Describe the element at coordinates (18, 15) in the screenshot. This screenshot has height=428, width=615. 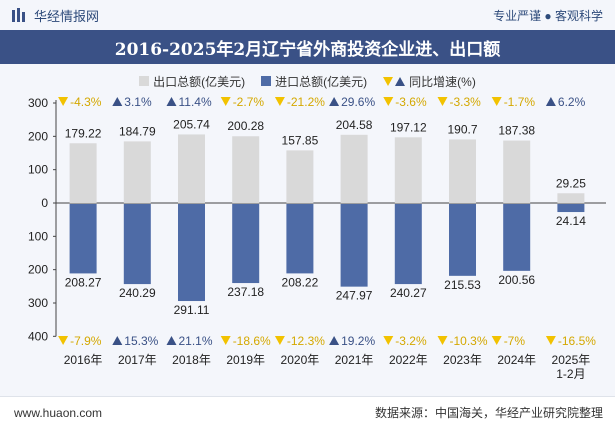
I see `brand-logo-icon` at that location.